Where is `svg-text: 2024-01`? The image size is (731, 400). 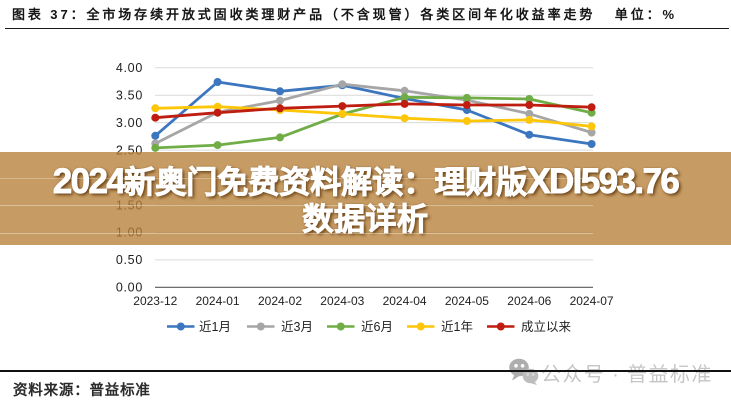
svg-text: 2024-01 is located at coordinates (218, 301).